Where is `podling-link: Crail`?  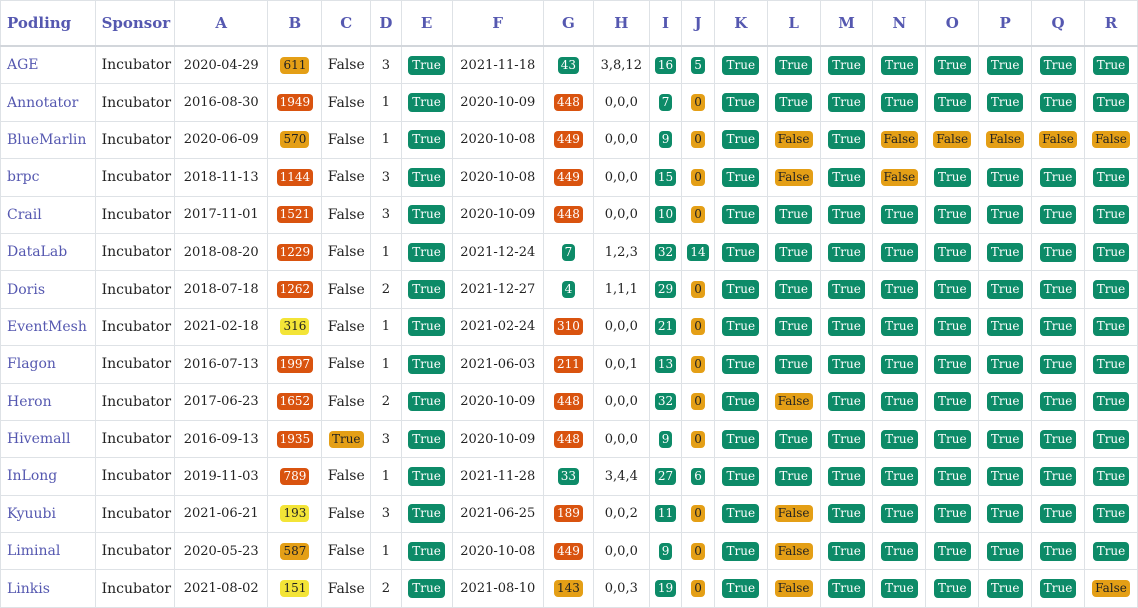 podling-link: Crail is located at coordinates (48, 214).